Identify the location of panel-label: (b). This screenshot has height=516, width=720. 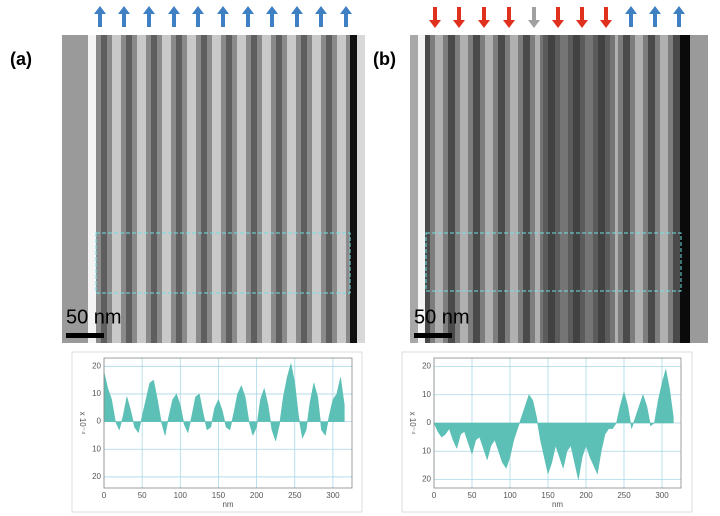
(384, 59).